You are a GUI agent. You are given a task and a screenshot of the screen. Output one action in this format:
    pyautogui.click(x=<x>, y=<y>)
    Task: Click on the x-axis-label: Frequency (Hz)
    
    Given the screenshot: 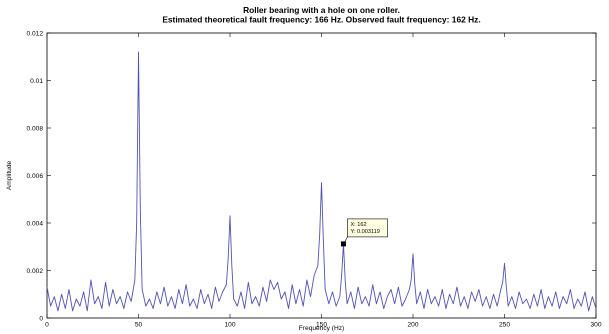 What is the action you would take?
    pyautogui.click(x=321, y=328)
    